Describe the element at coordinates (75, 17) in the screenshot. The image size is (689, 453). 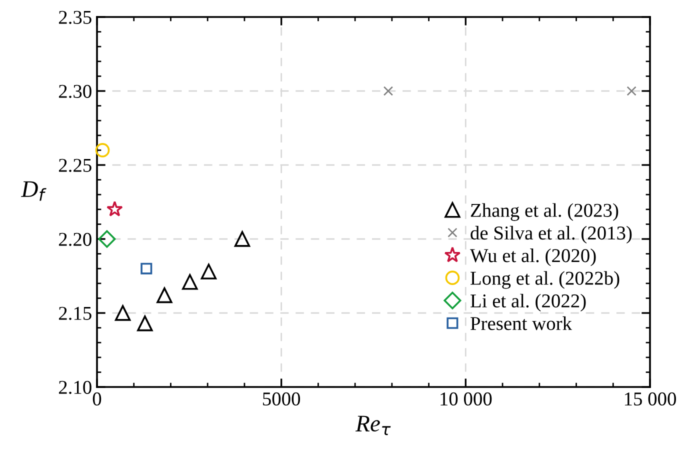
I see `y-tick-label: 2.35` at that location.